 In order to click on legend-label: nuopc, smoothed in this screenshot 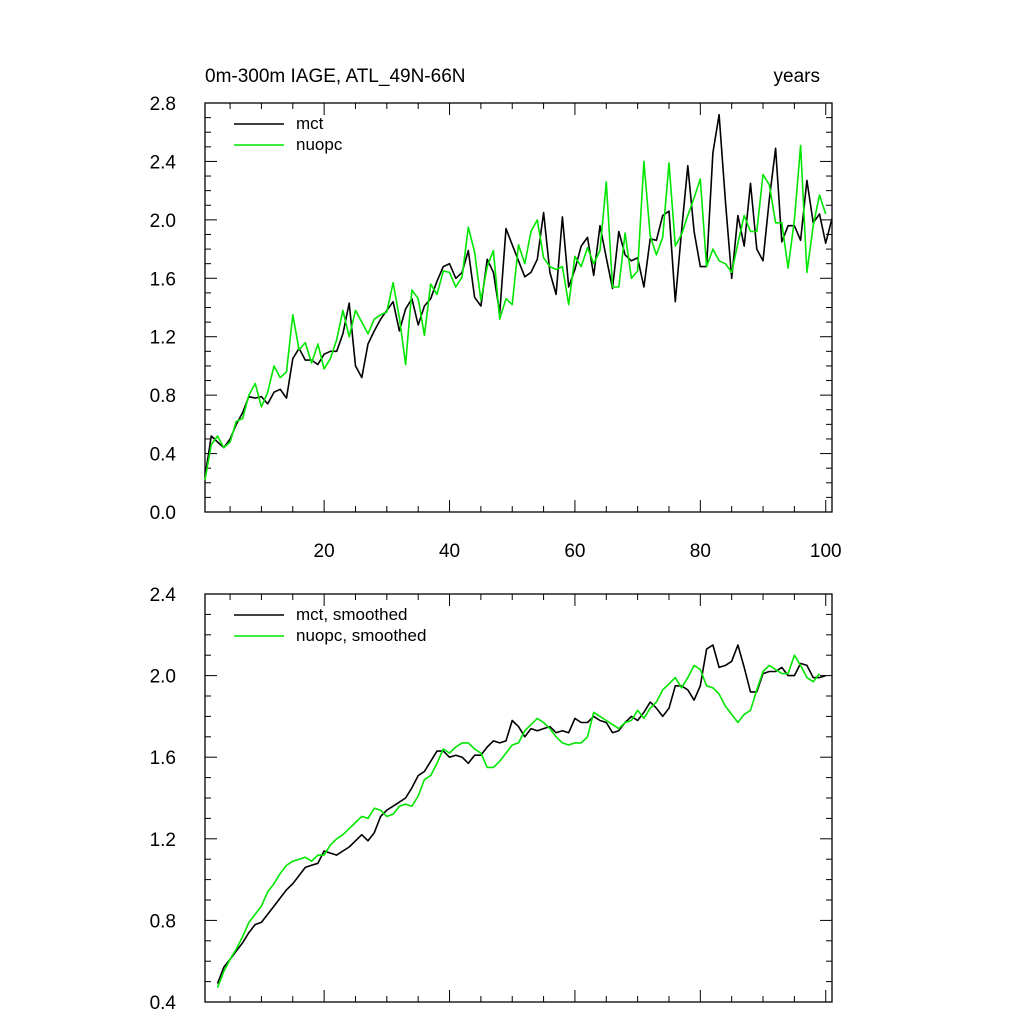, I will do `click(361, 635)`.